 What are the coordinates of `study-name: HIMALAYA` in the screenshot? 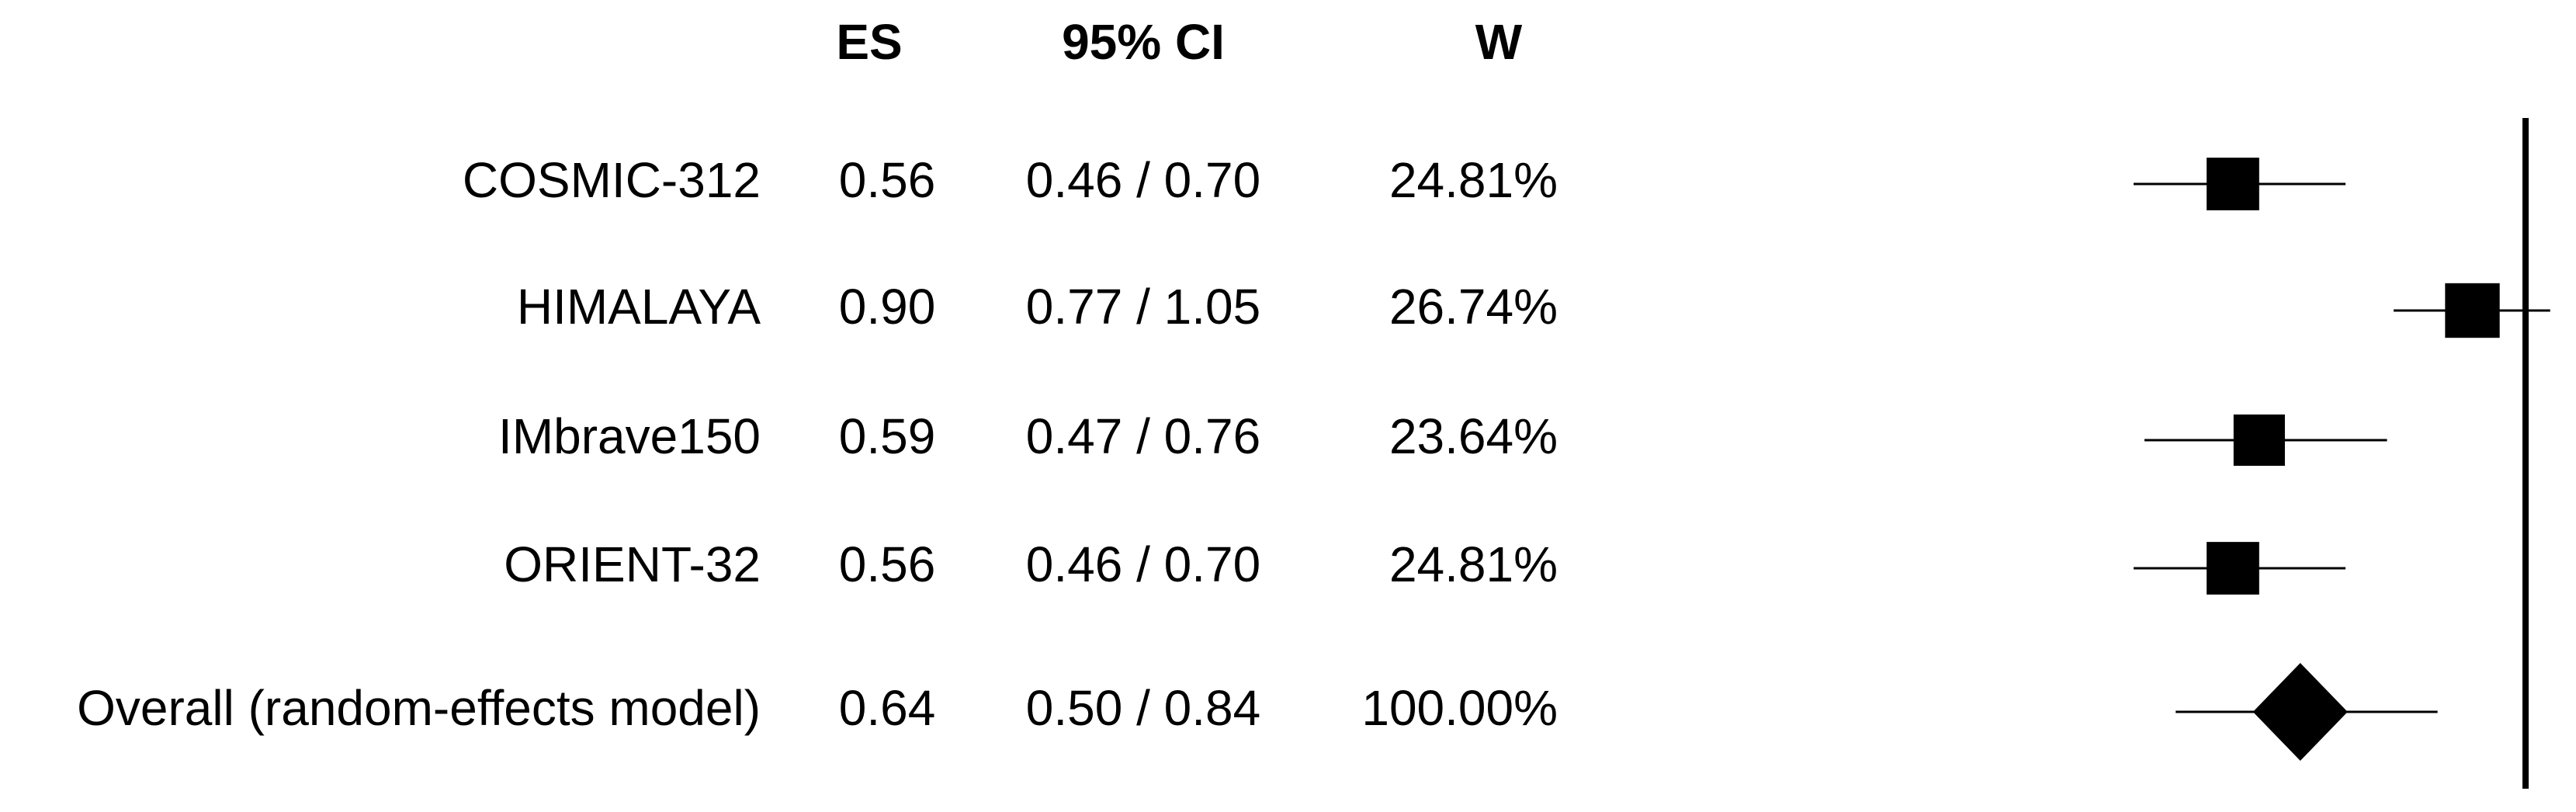 It's located at (639, 307).